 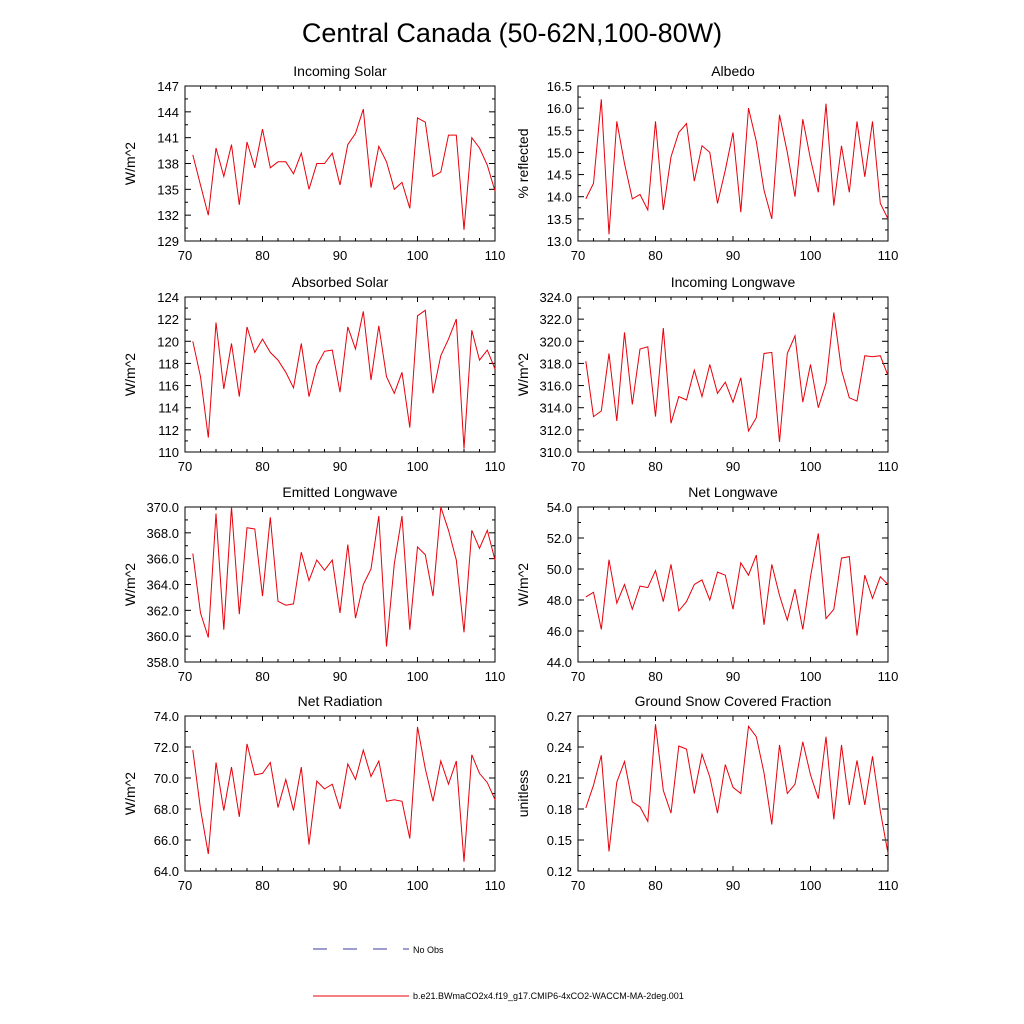 What do you see at coordinates (162, 610) in the screenshot?
I see `y-tick-label: 362.0` at bounding box center [162, 610].